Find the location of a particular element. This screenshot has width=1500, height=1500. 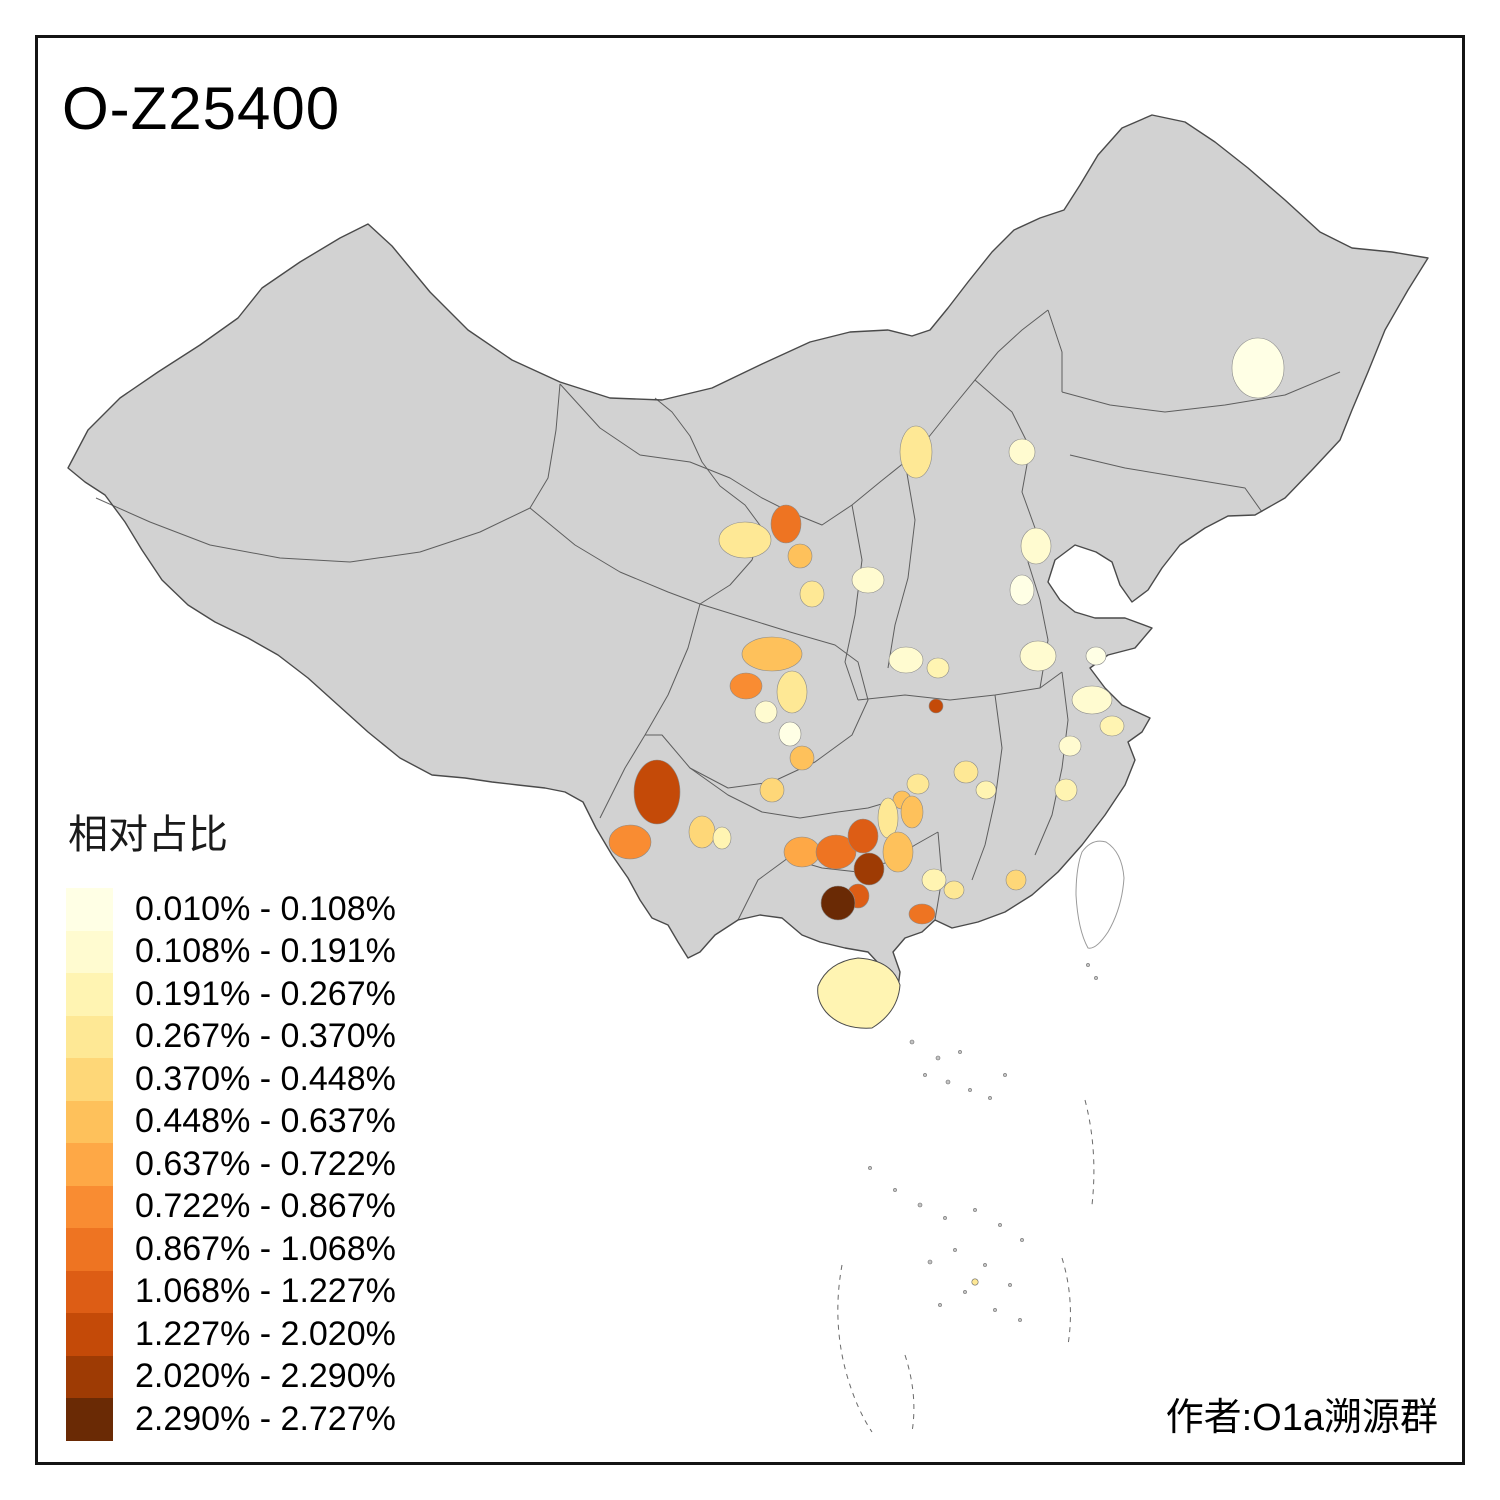

legend-row: 1.227% - 2.020% is located at coordinates (231, 1334).